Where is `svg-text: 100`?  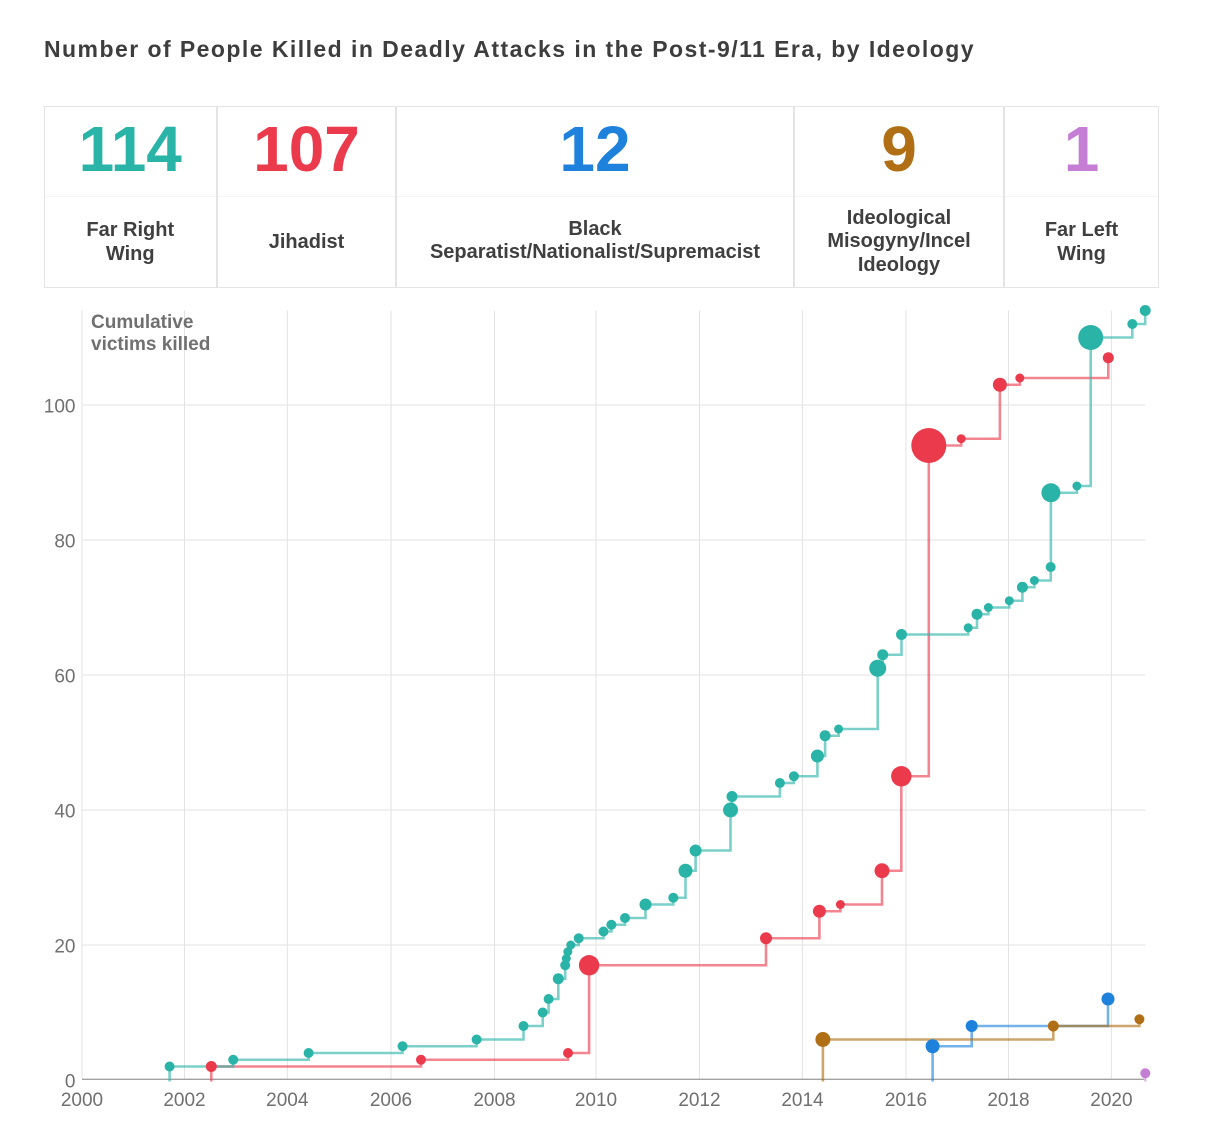 svg-text: 100 is located at coordinates (60, 407).